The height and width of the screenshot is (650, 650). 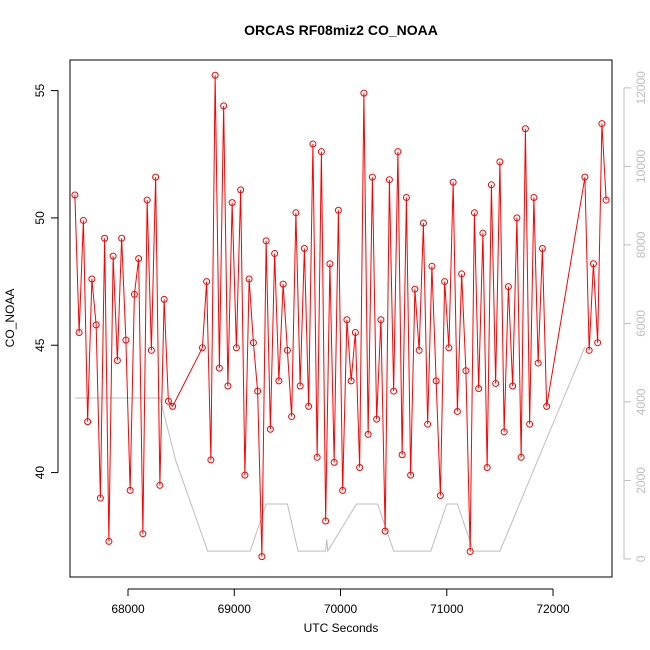 What do you see at coordinates (10, 318) in the screenshot?
I see `y-axis-label: CO_NOAA` at bounding box center [10, 318].